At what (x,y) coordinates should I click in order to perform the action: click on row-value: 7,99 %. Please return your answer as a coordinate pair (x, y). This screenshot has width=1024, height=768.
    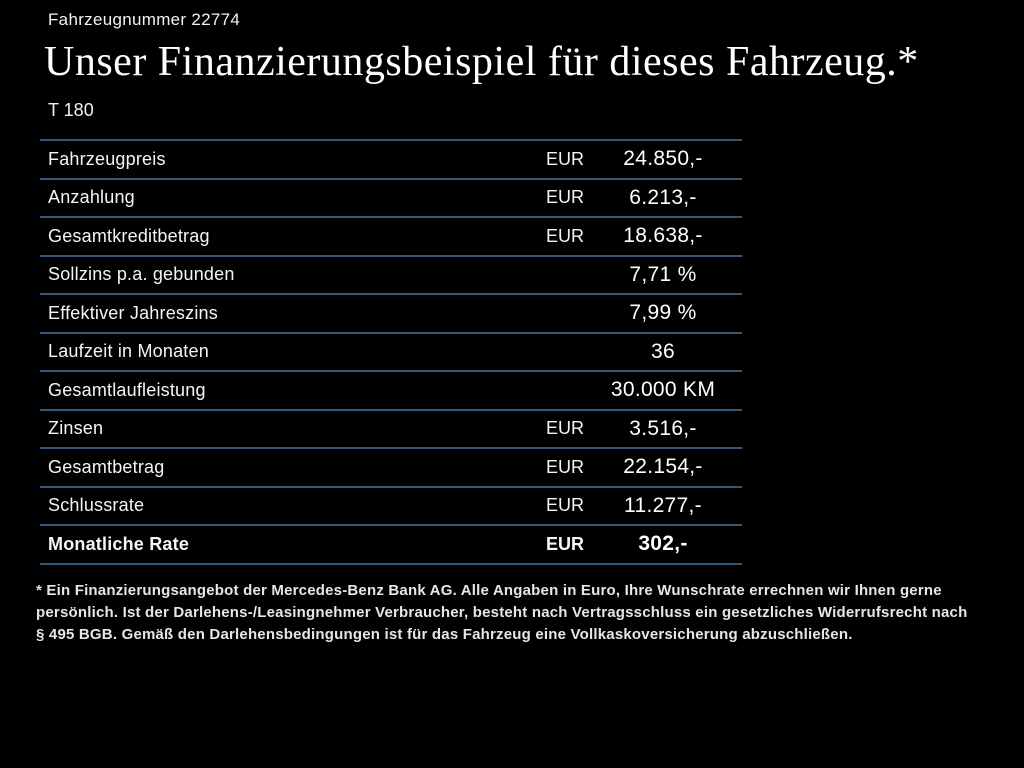
    Looking at the image, I should click on (663, 313).